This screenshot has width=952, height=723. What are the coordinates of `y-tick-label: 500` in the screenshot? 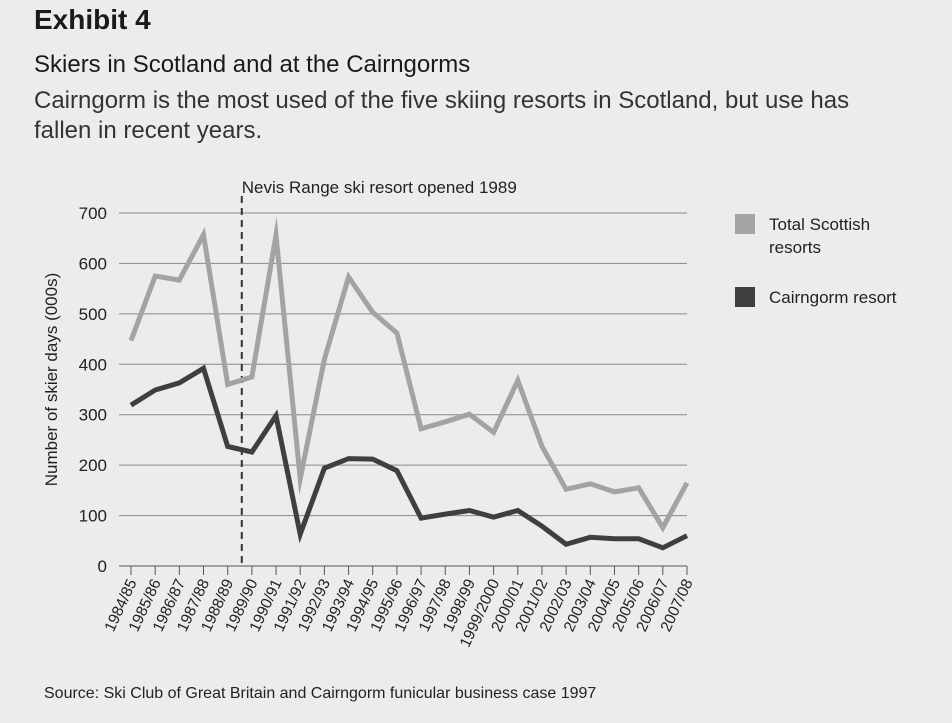 It's located at (93, 314).